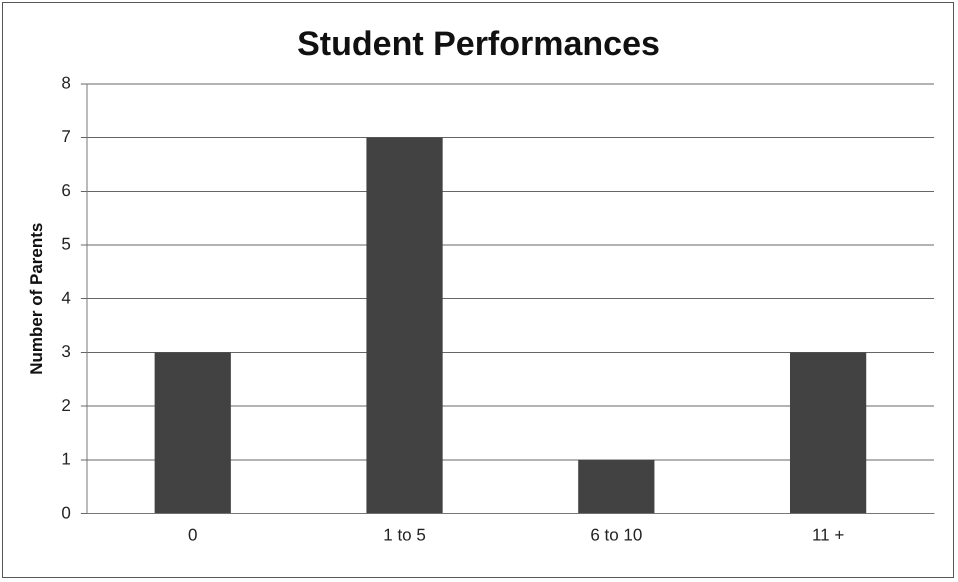 This screenshot has height=582, width=958. Describe the element at coordinates (66, 459) in the screenshot. I see `y-tick-label: 1` at that location.